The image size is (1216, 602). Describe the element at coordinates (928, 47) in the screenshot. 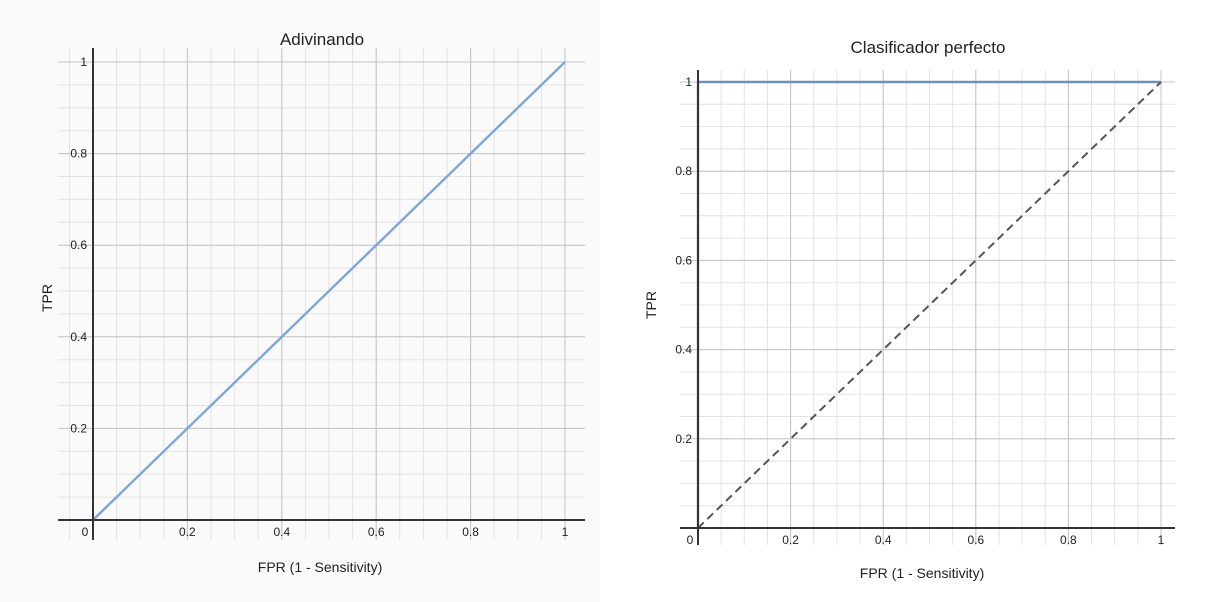

I see `chart-title: Clasificador perfecto` at that location.